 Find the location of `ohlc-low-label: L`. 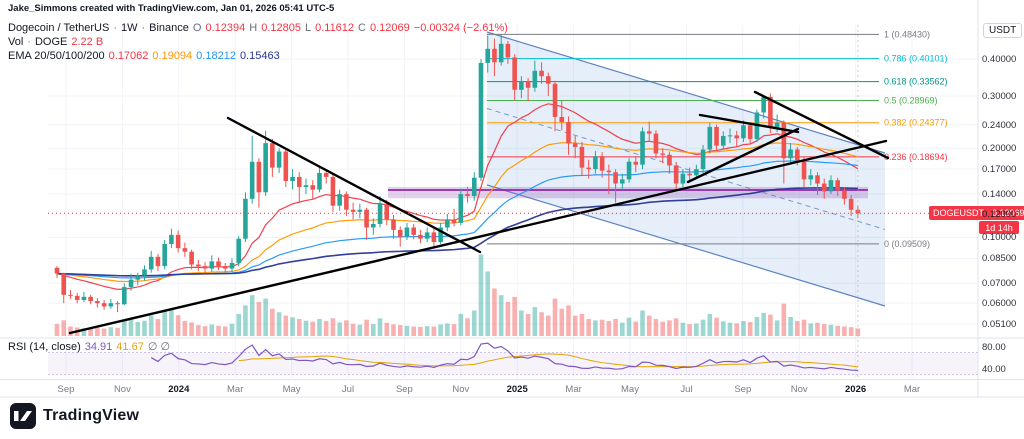

ohlc-low-label: L is located at coordinates (308, 28).